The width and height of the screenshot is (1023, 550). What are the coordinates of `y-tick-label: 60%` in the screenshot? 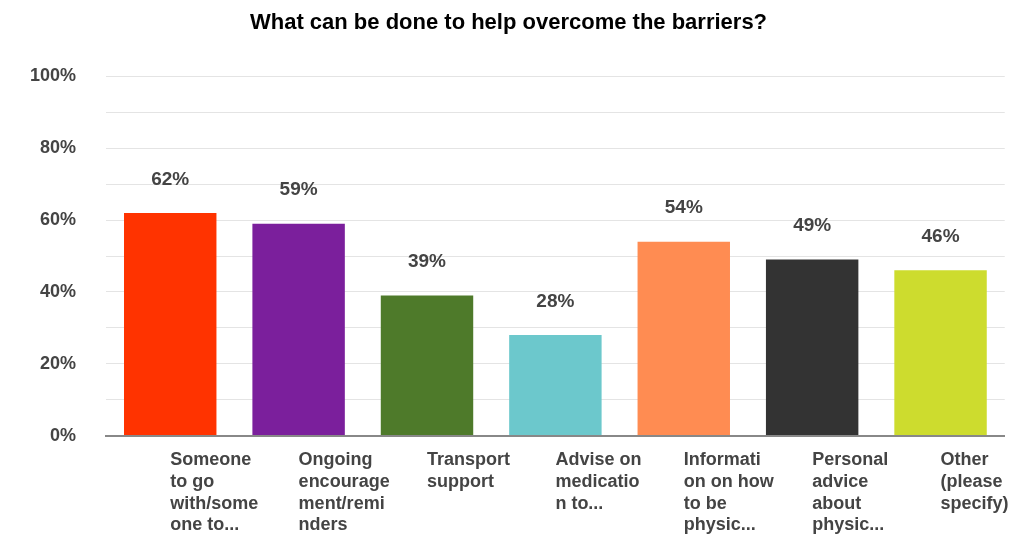 It's located at (58, 219).